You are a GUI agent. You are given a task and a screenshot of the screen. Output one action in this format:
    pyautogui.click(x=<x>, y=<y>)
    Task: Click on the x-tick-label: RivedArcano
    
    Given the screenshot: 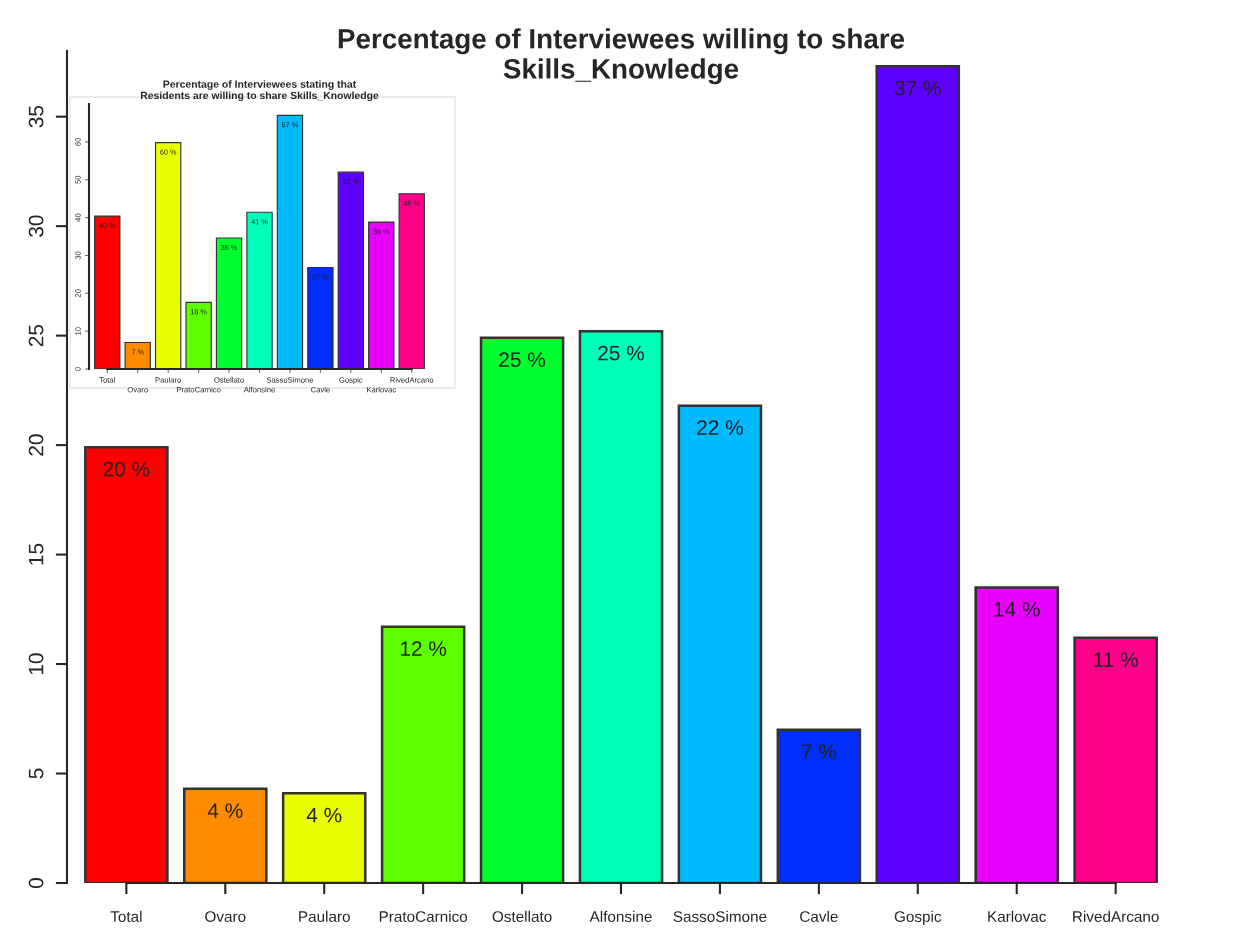 What is the action you would take?
    pyautogui.click(x=1116, y=916)
    